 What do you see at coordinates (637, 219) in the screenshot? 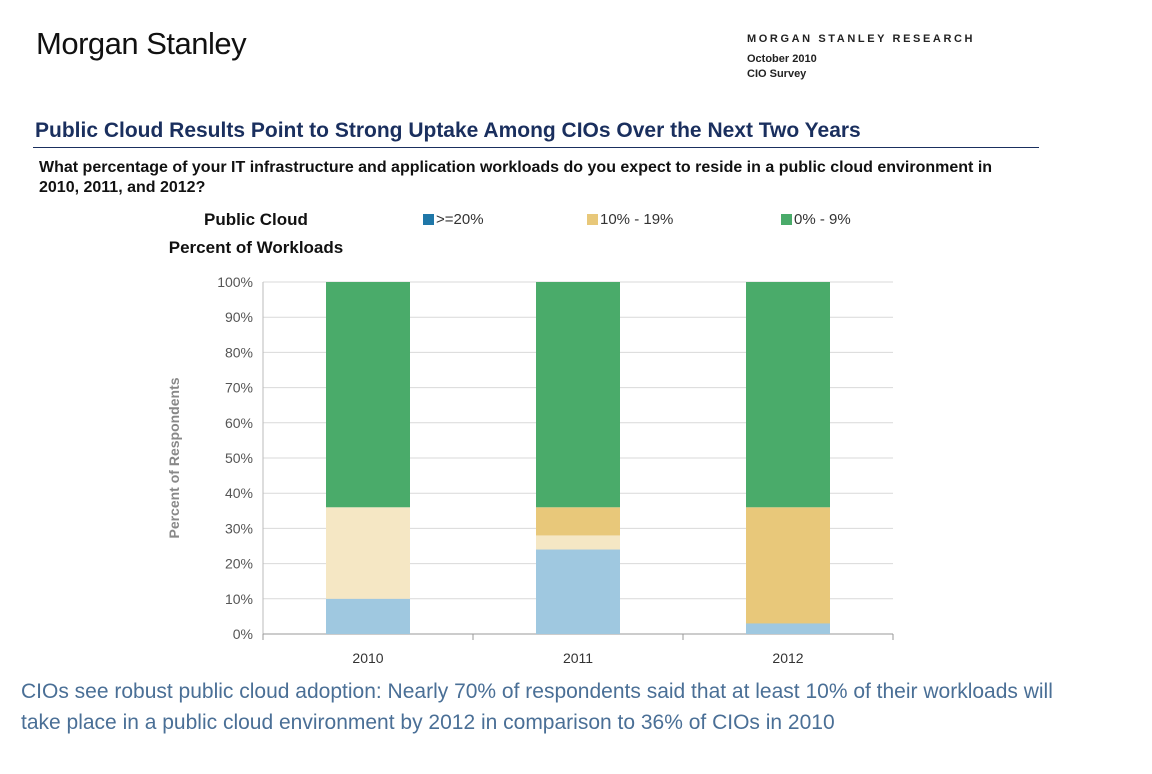
I see `legend-label-10-19: 10% - 19%` at bounding box center [637, 219].